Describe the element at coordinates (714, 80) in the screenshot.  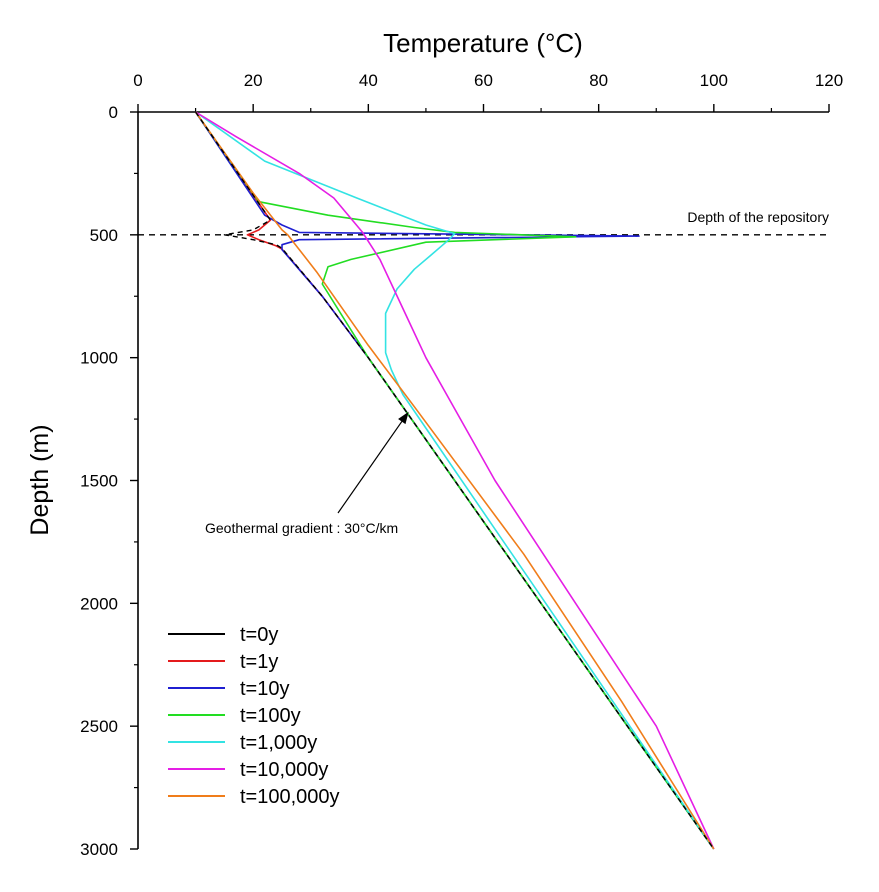
I see `x-tick-label: 100` at that location.